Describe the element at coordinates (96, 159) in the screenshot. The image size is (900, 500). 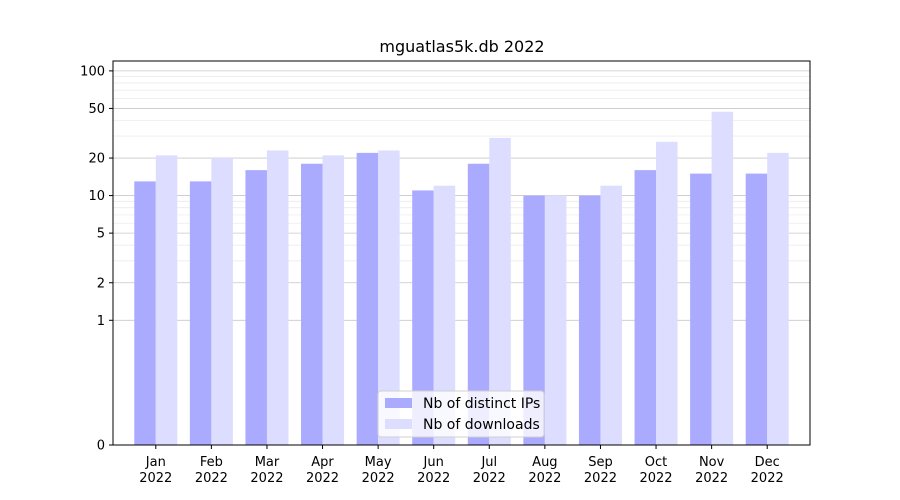
I see `y-tick-label: 20` at that location.